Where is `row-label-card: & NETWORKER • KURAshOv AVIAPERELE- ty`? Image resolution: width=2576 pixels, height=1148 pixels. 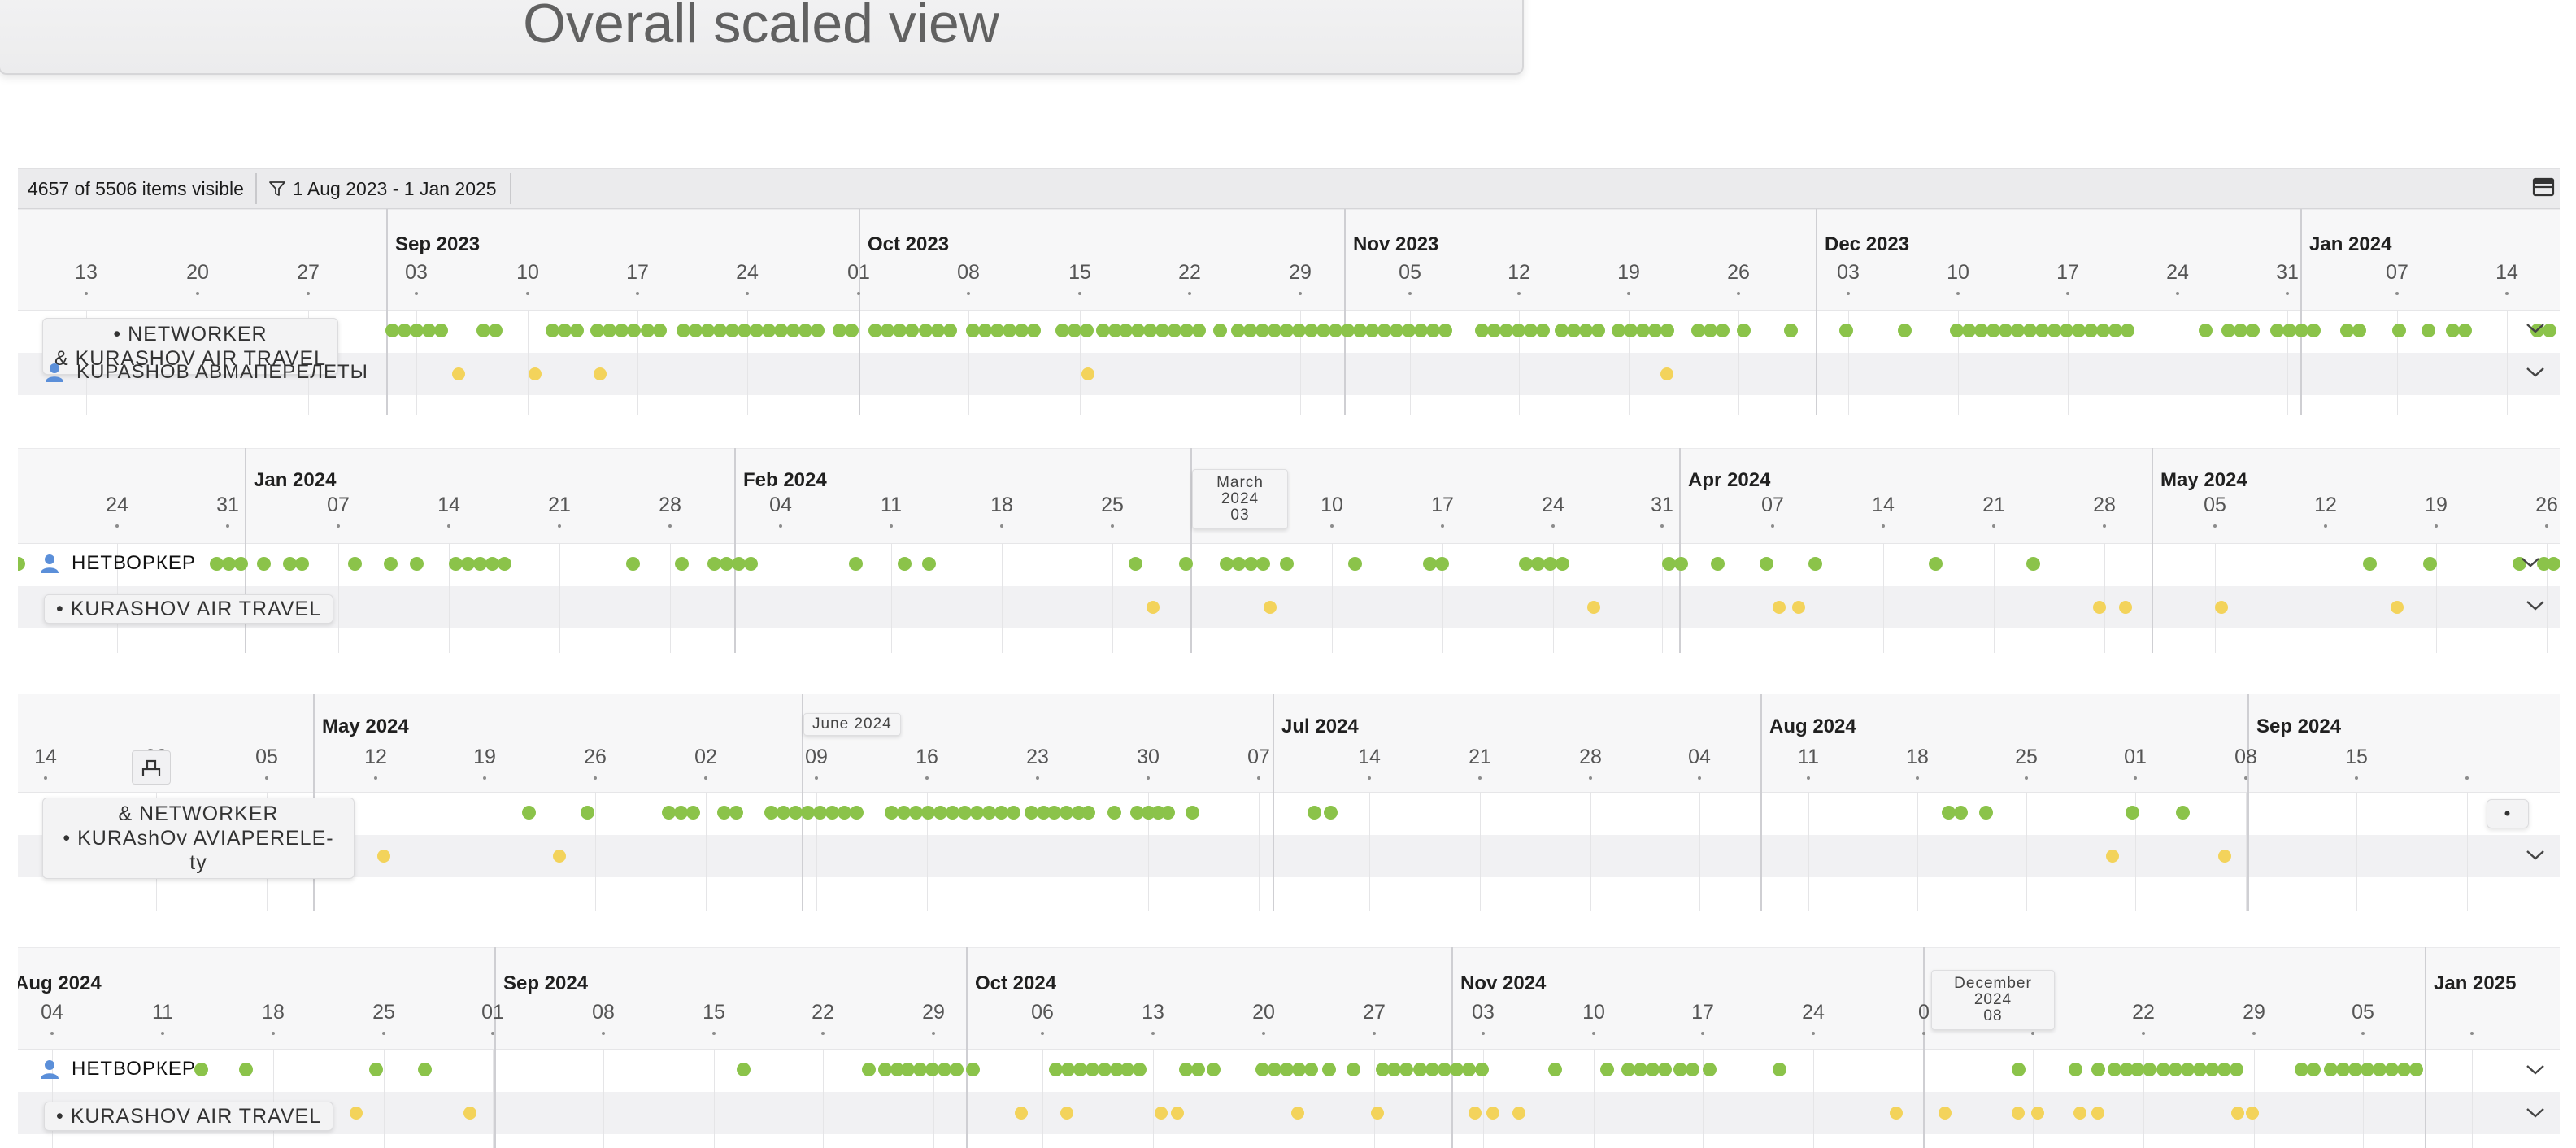 row-label-card: & NETWORKER • KURAshOv AVIAPERELE- ty is located at coordinates (199, 838).